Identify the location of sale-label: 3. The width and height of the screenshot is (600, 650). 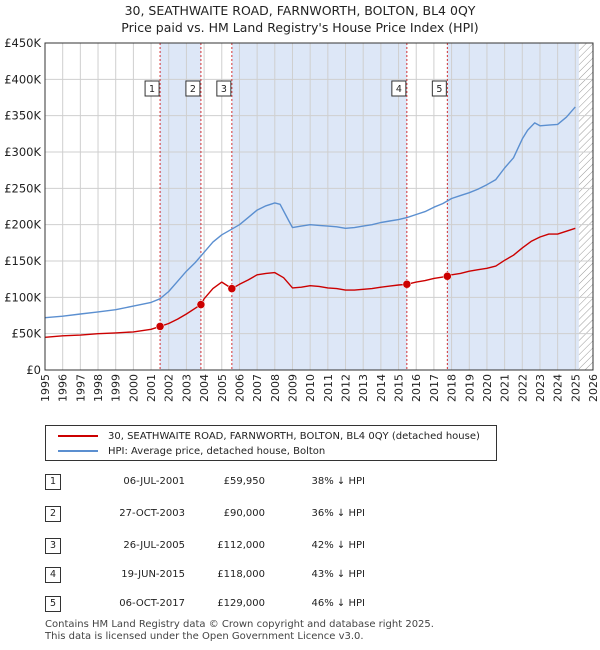
(224, 89).